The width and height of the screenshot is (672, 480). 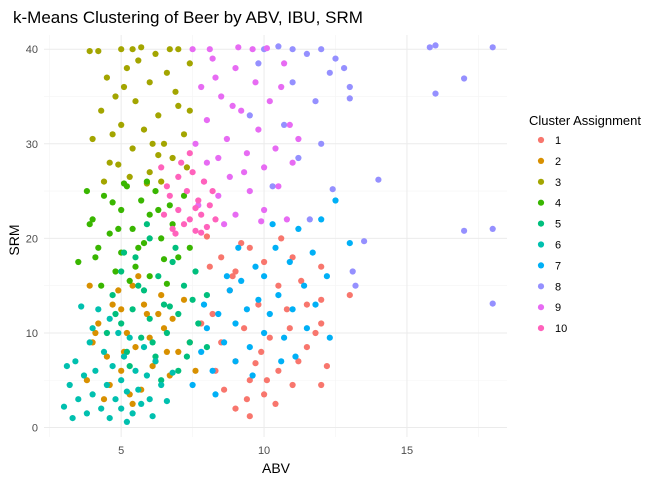 What do you see at coordinates (32, 239) in the screenshot?
I see `y-axis-ticks: 0 10 20 30 40` at bounding box center [32, 239].